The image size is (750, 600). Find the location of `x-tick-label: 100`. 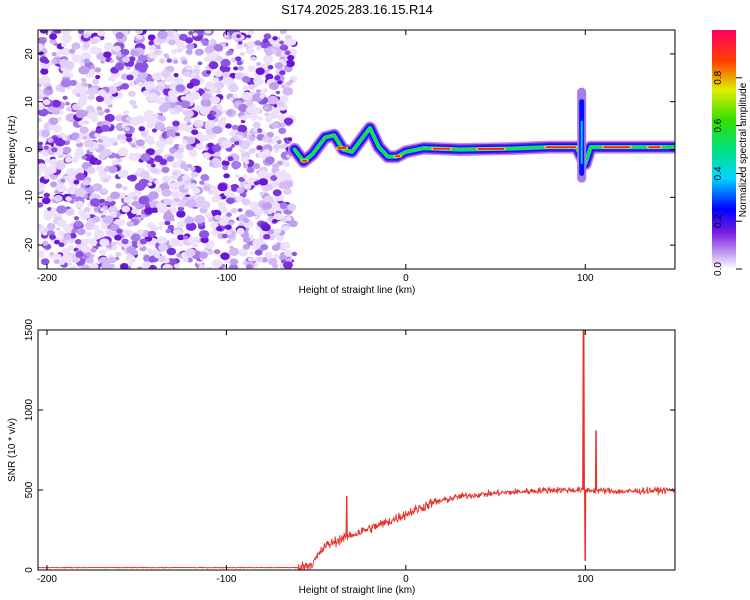

x-tick-label: 100 is located at coordinates (585, 278).